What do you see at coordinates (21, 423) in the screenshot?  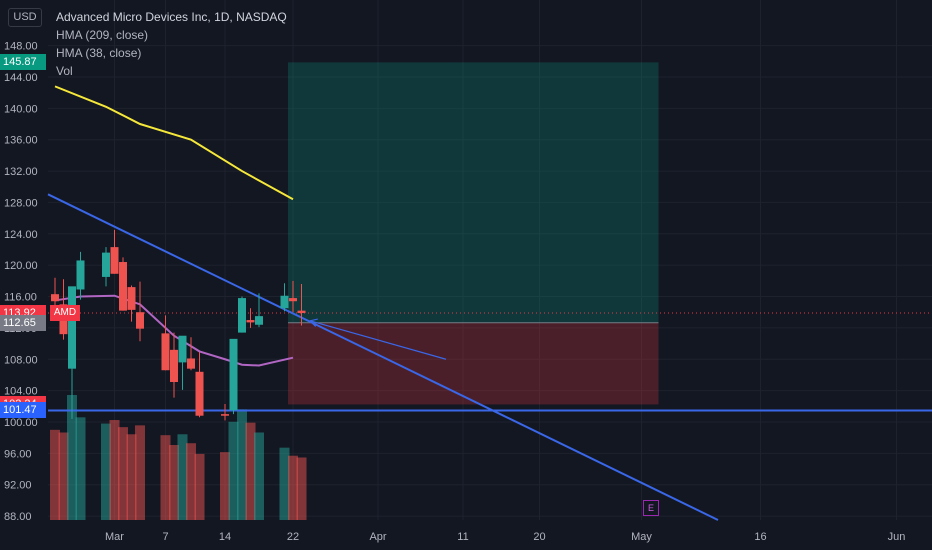 I see `y-tick-label: 100.00` at bounding box center [21, 423].